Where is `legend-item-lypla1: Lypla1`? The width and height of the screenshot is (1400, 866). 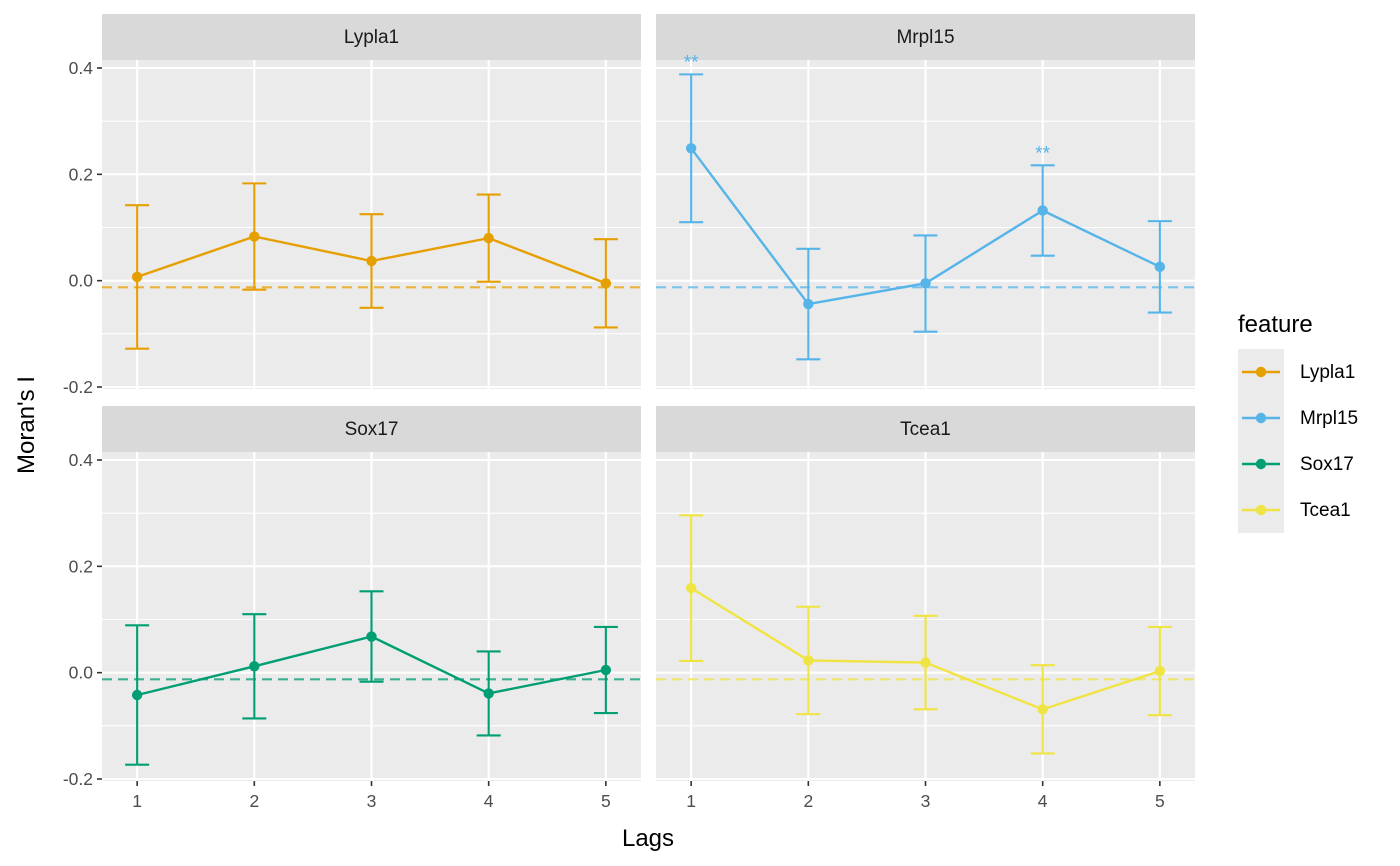 legend-item-lypla1: Lypla1 is located at coordinates (1296, 372).